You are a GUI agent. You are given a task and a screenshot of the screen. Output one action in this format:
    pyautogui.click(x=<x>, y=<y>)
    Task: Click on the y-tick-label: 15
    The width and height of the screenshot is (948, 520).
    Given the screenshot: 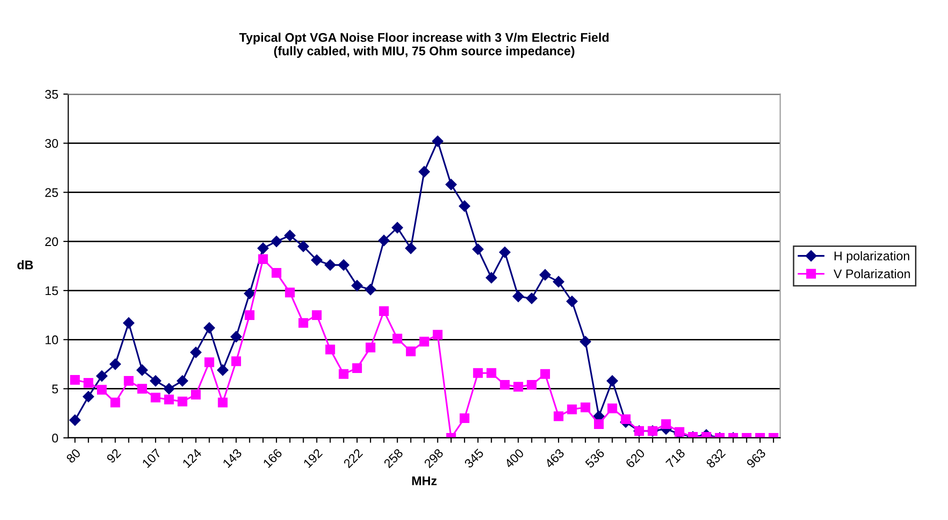 What is the action you would take?
    pyautogui.click(x=52, y=291)
    